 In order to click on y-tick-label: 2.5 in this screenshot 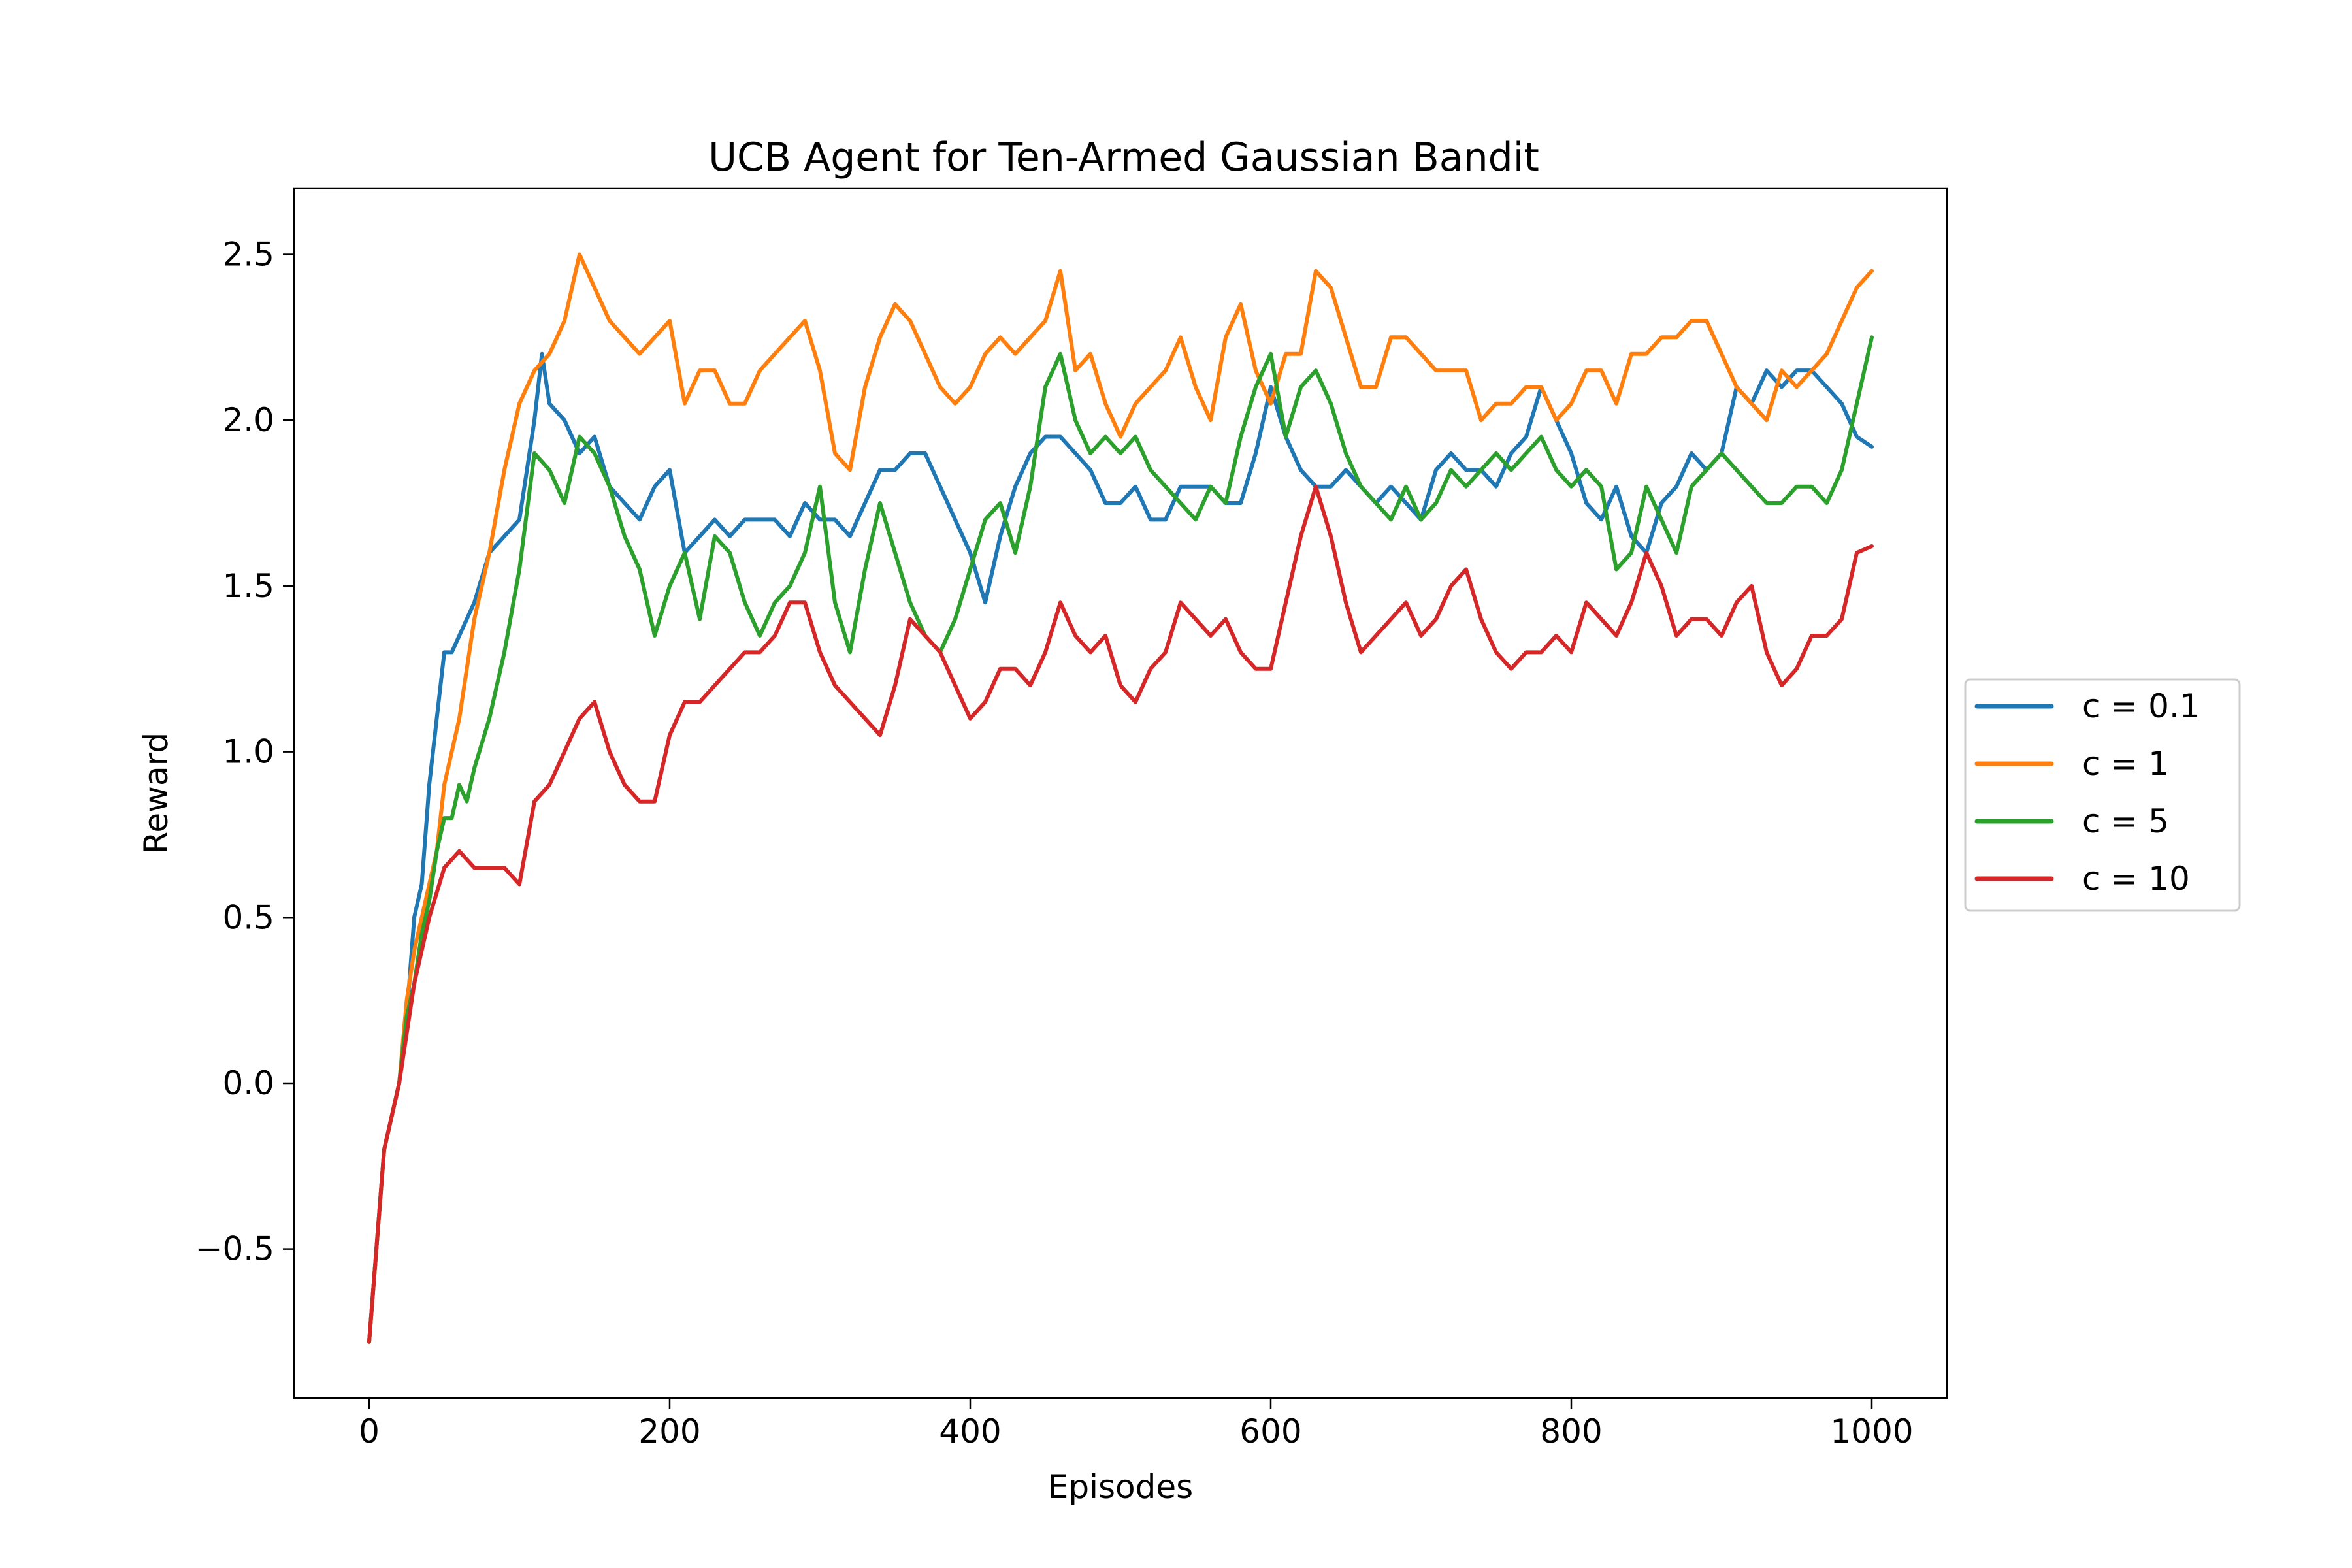, I will do `click(248, 254)`.